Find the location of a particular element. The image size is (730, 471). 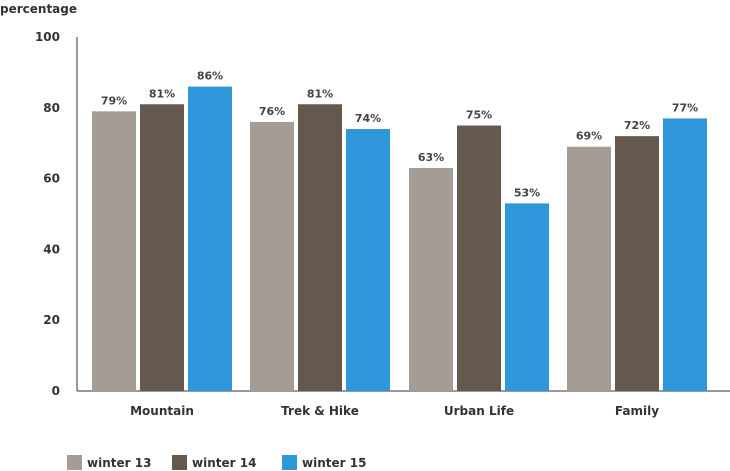

category-label-group: Mountain Trek & Hike Urban Life Family is located at coordinates (394, 411).